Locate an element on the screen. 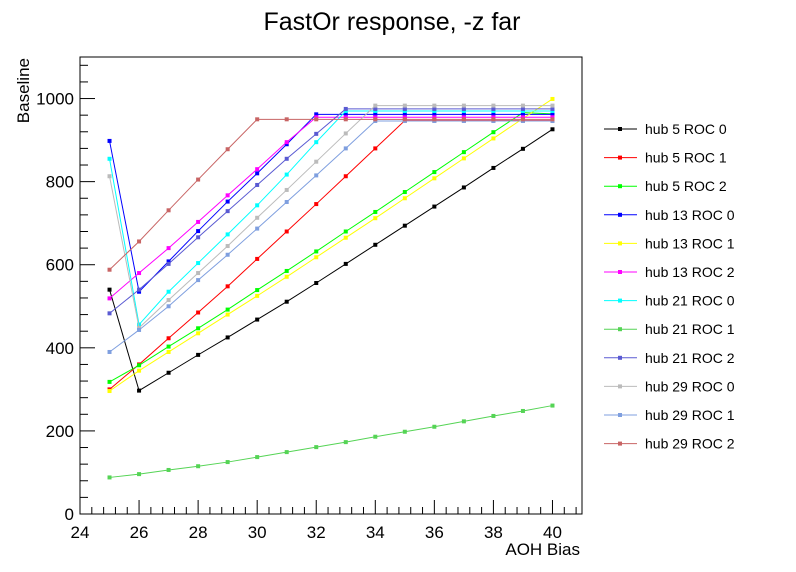 Image resolution: width=796 pixels, height=572 pixels. x-tick-label: 28 is located at coordinates (198, 532).